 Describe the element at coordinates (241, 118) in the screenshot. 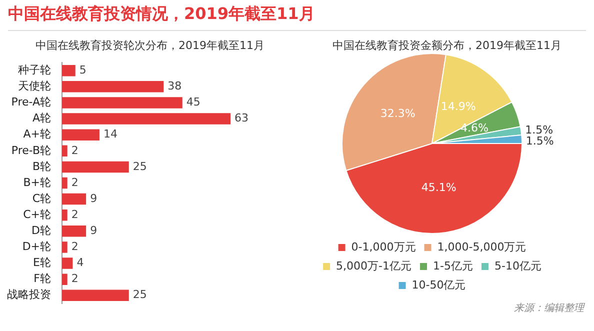

I see `data-label: 63` at that location.